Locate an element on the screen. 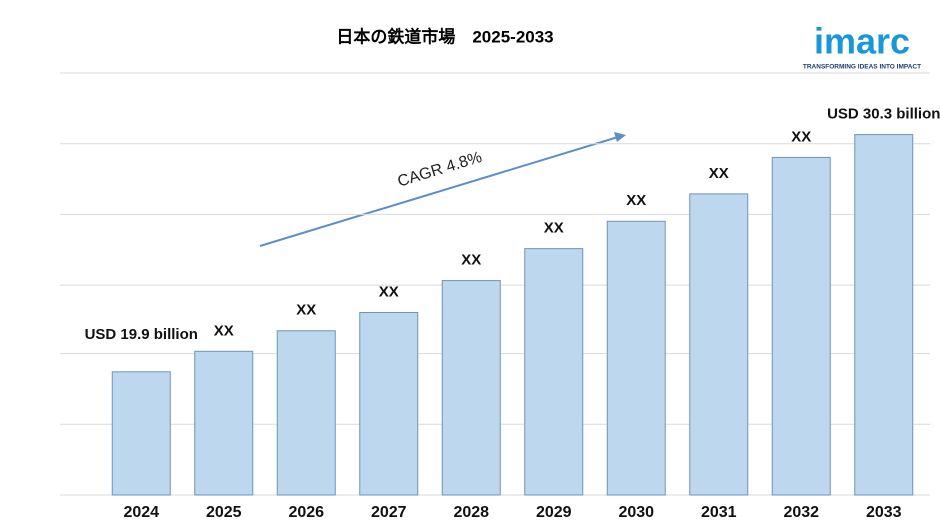  x-tick-label: 2024 is located at coordinates (141, 512).